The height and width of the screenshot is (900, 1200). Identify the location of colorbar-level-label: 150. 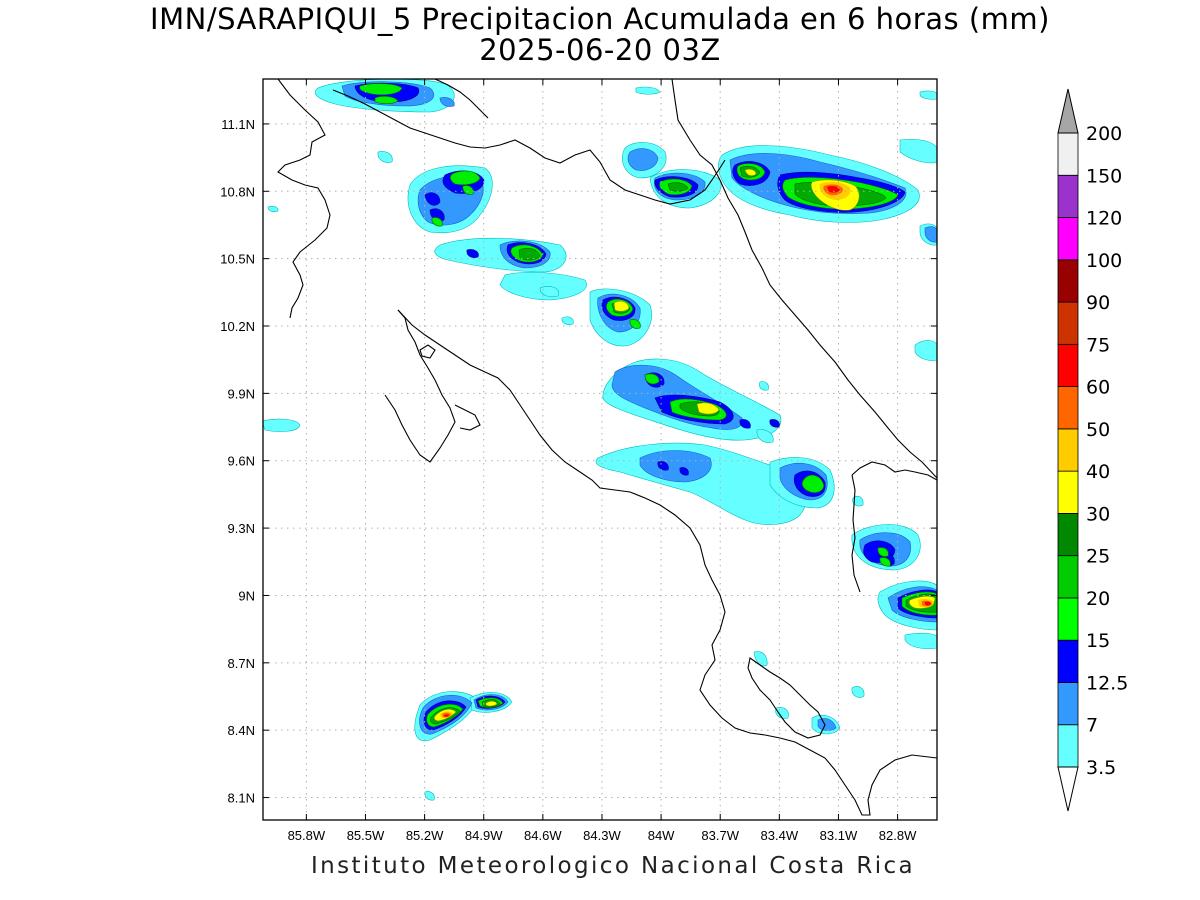
(1104, 176).